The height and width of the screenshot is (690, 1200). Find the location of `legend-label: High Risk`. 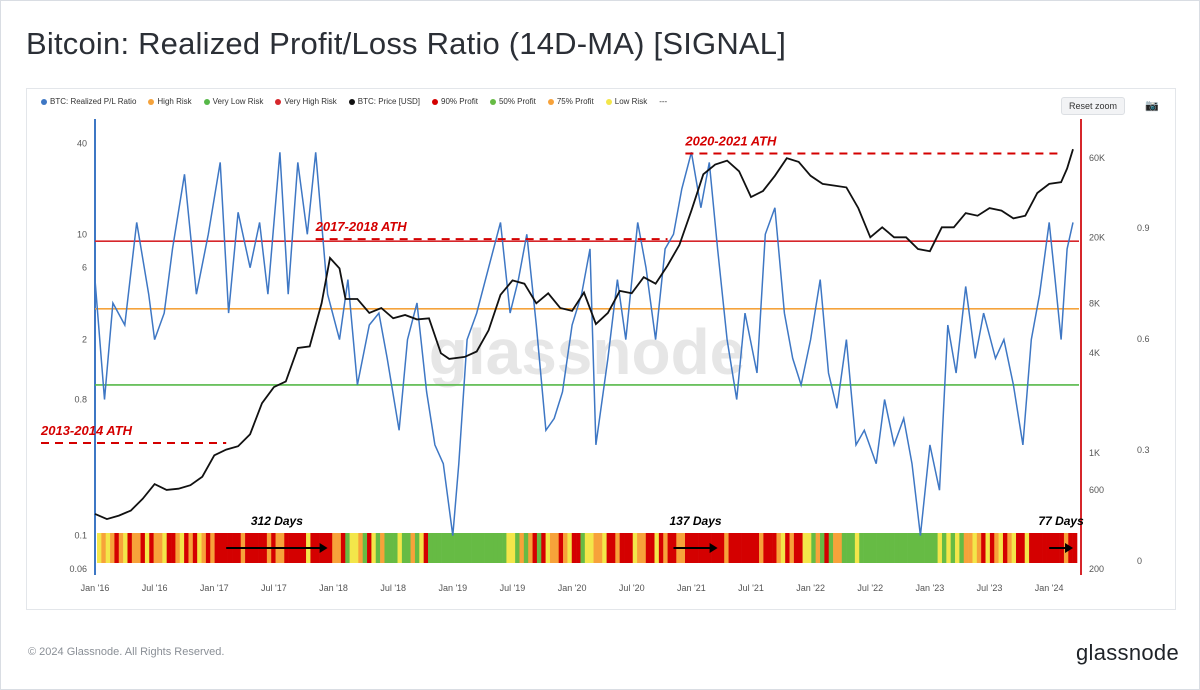

legend-label: High Risk is located at coordinates (174, 101).